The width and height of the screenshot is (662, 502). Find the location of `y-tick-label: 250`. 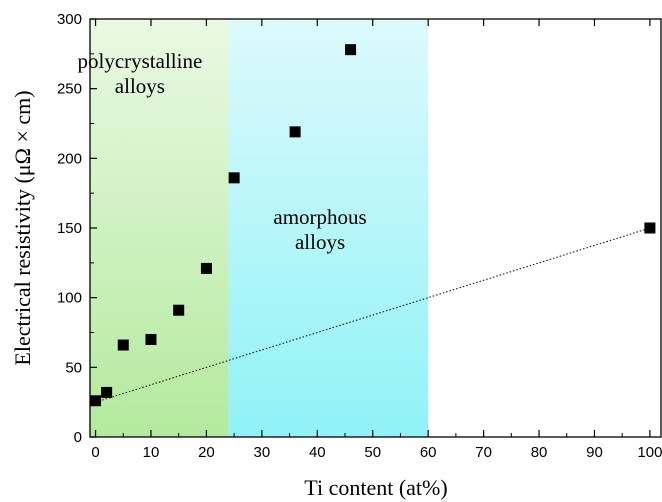

y-tick-label: 250 is located at coordinates (69, 89).